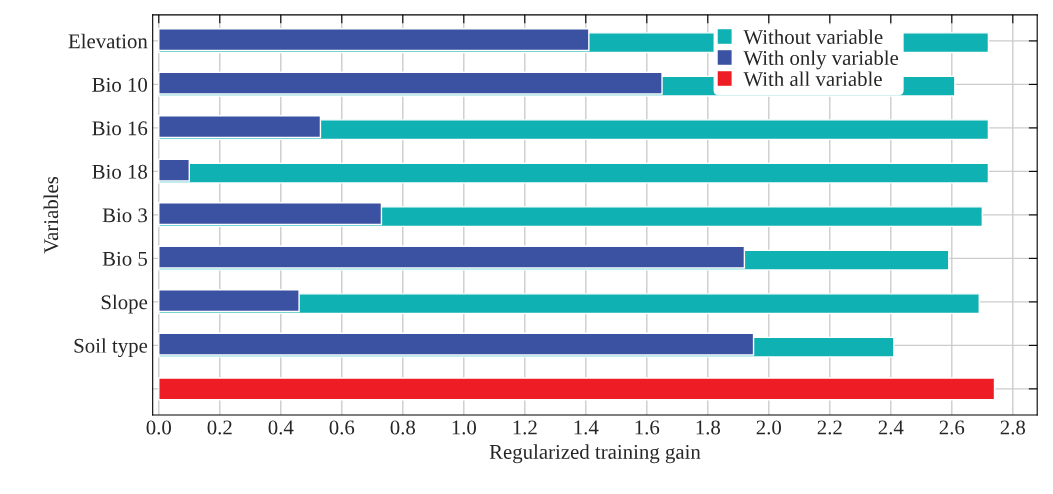 The width and height of the screenshot is (1053, 494). What do you see at coordinates (120, 84) in the screenshot?
I see `y-tick-label: Bio 10` at bounding box center [120, 84].